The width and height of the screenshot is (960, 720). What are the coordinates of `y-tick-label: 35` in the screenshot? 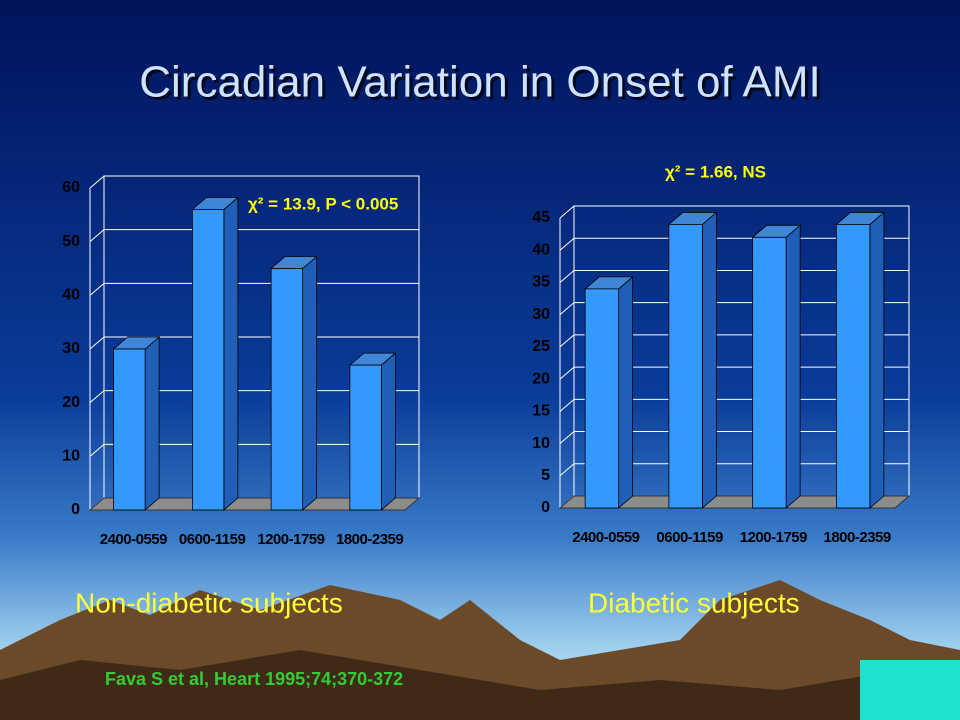 It's located at (541, 282).